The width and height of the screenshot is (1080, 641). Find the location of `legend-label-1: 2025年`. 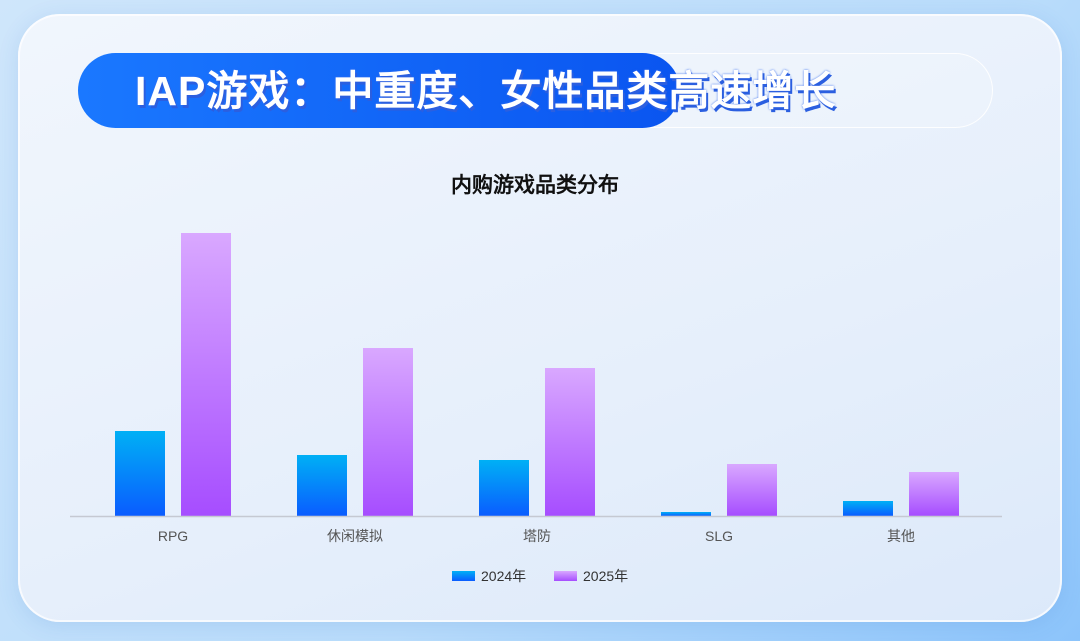

legend-label-1: 2025年 is located at coordinates (605, 576).